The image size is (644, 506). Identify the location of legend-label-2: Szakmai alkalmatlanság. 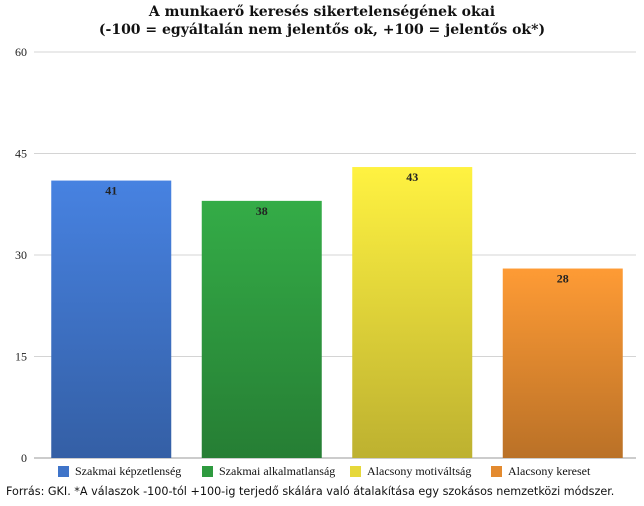
(277, 470).